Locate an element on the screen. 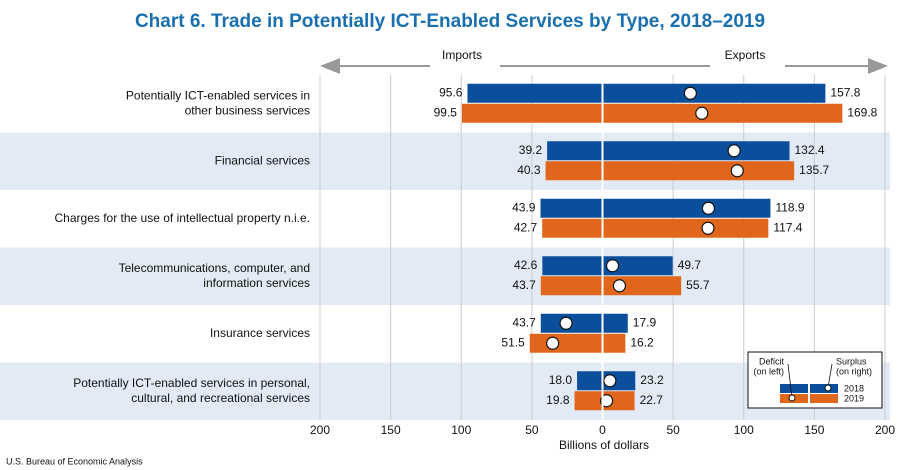 The height and width of the screenshot is (470, 900). category-label: Insurance services is located at coordinates (260, 333).